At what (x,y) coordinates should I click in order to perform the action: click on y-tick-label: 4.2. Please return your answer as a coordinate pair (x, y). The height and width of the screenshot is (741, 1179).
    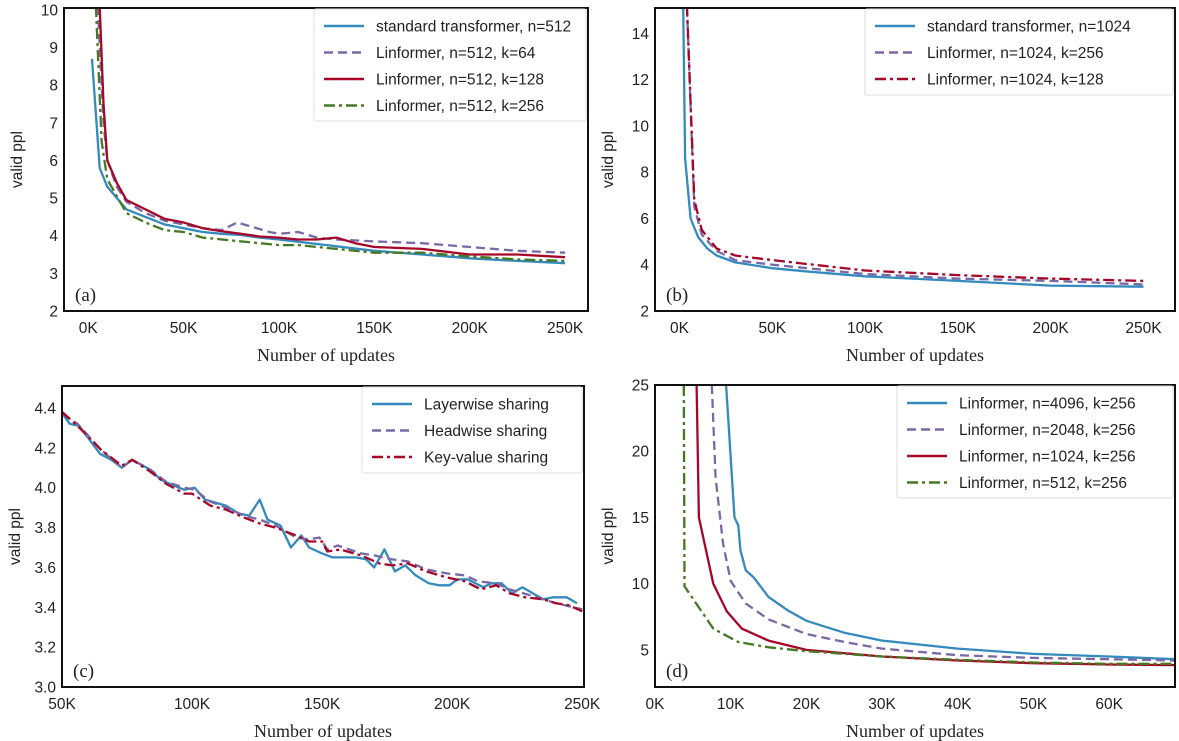
    Looking at the image, I should click on (45, 448).